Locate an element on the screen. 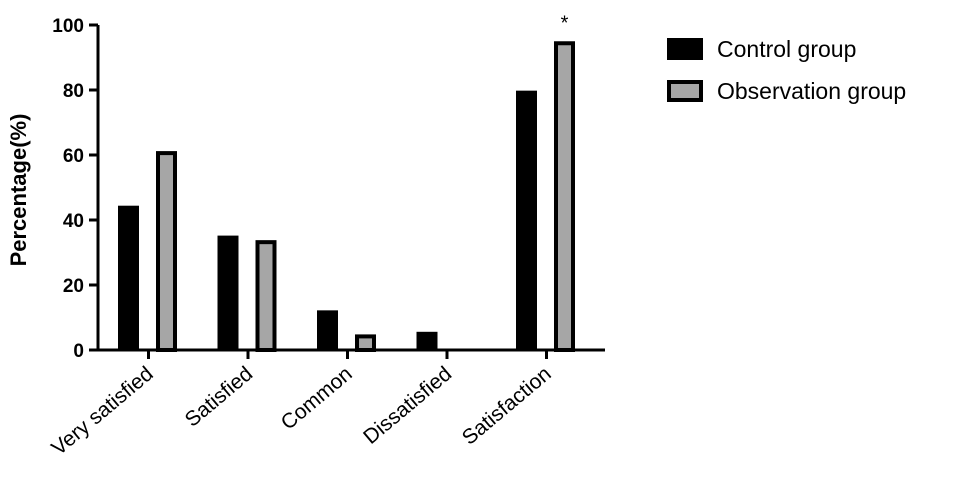  y-tick-label: 100 is located at coordinates (68, 26).